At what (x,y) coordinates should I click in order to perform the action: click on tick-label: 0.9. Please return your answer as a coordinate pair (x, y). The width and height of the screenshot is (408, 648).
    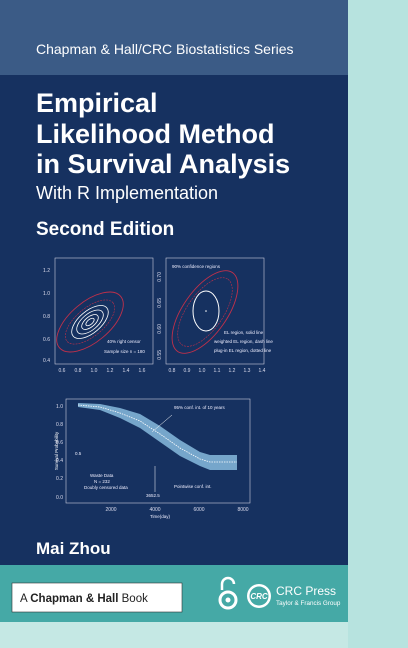
    Looking at the image, I should click on (187, 371).